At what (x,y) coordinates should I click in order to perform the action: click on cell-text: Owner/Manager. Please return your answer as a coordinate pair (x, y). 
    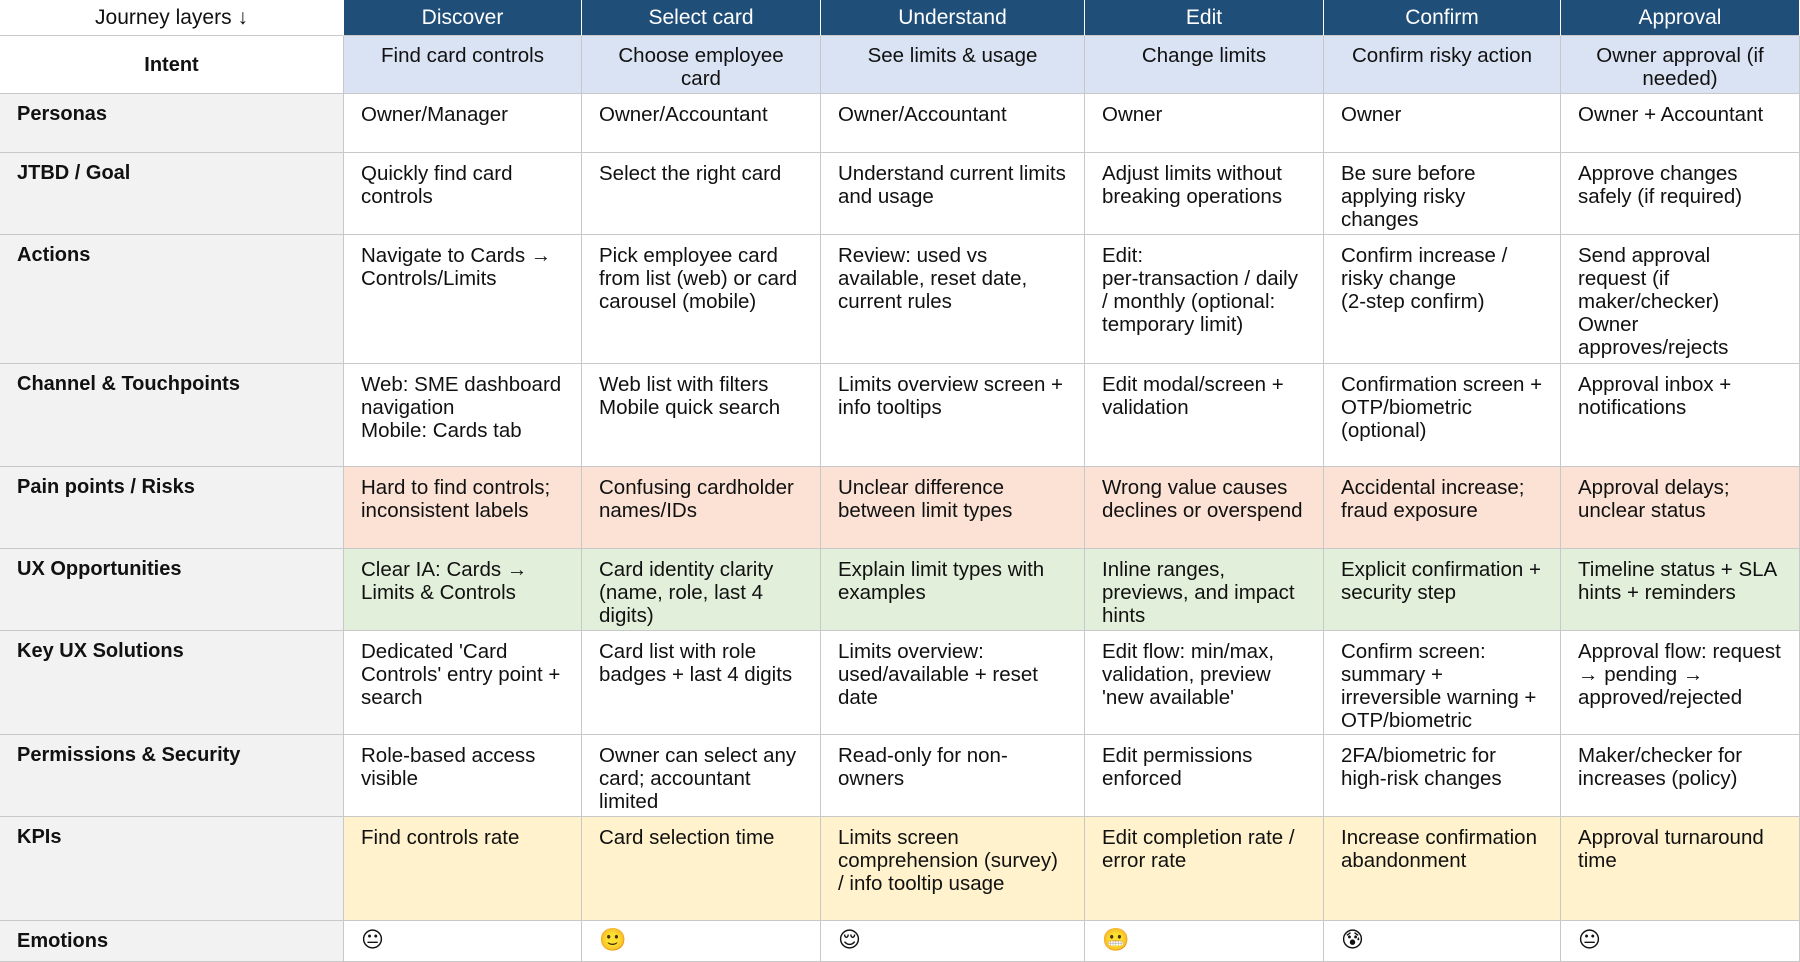
    Looking at the image, I should click on (463, 123).